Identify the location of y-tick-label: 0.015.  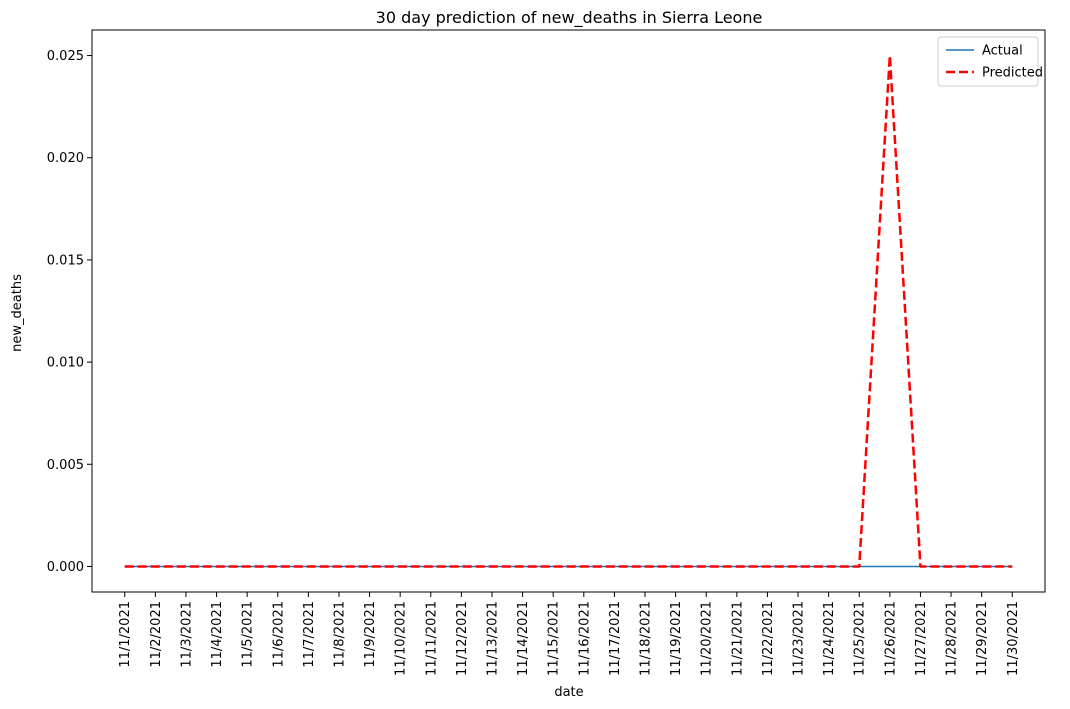
(65, 260).